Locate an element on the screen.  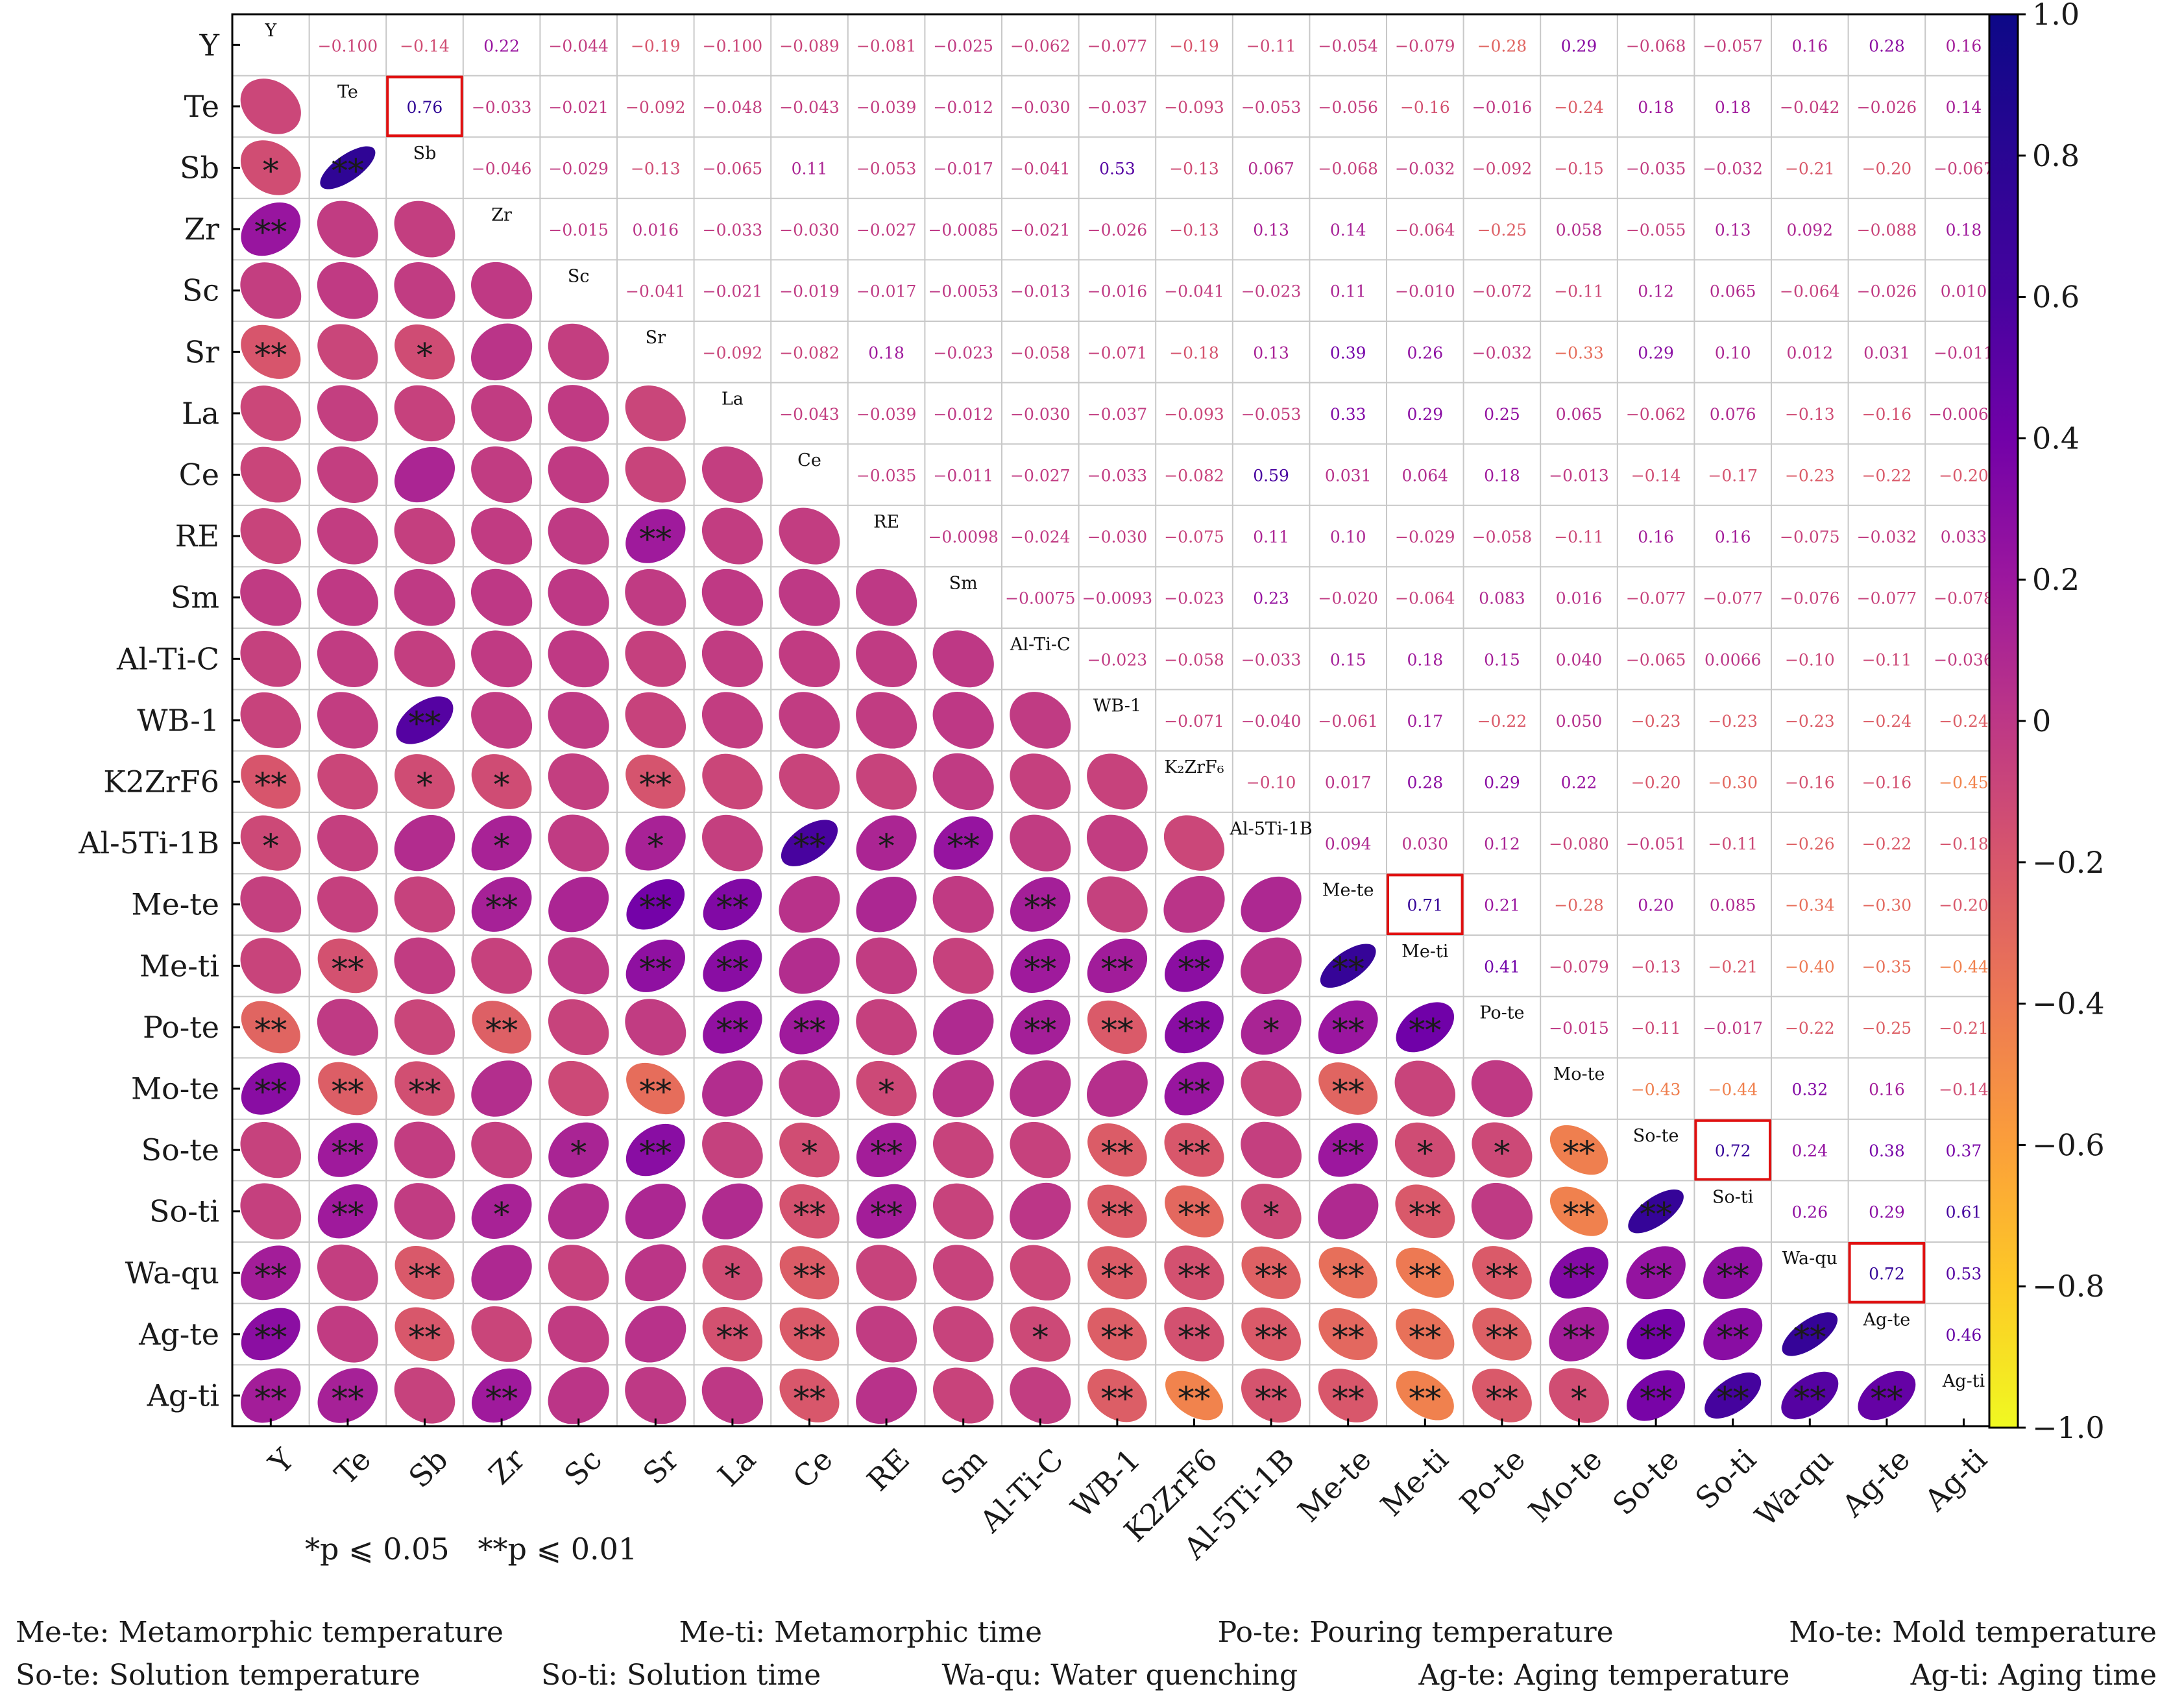
correlation-value: −0.012 is located at coordinates (963, 107).